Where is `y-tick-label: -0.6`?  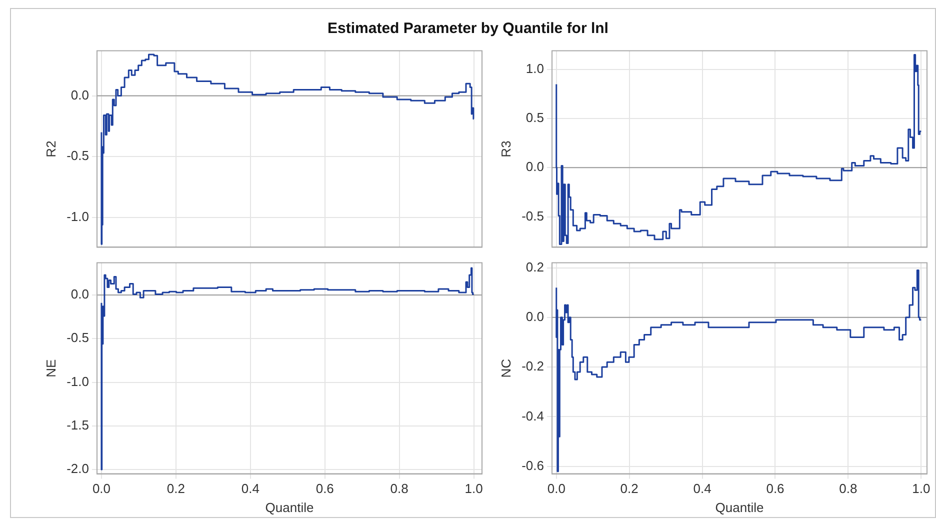
y-tick-label: -0.6 is located at coordinates (533, 465).